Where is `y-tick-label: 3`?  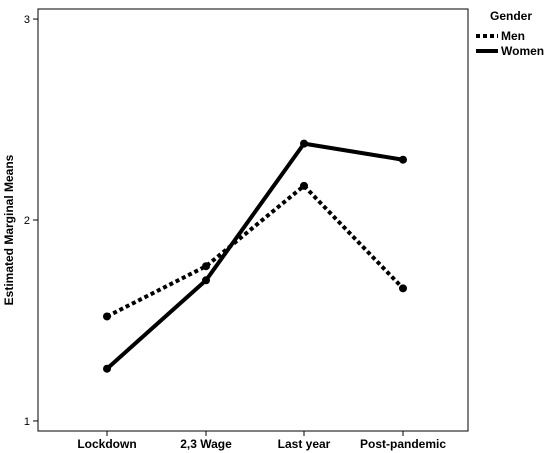
y-tick-label: 3 is located at coordinates (27, 20).